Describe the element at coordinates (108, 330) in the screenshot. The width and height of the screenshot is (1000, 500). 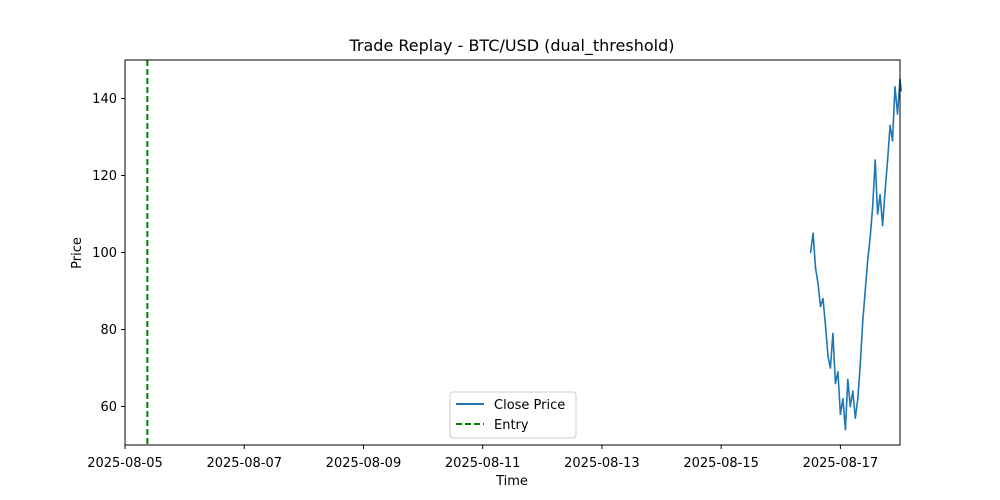
I see `y-tick-label: 80` at that location.